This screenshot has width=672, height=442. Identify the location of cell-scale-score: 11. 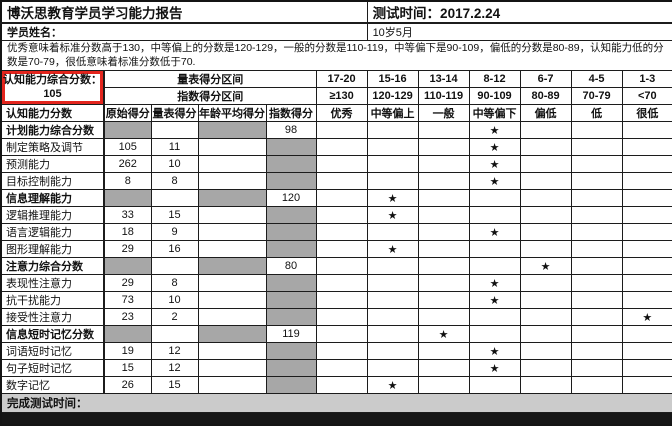
(174, 147).